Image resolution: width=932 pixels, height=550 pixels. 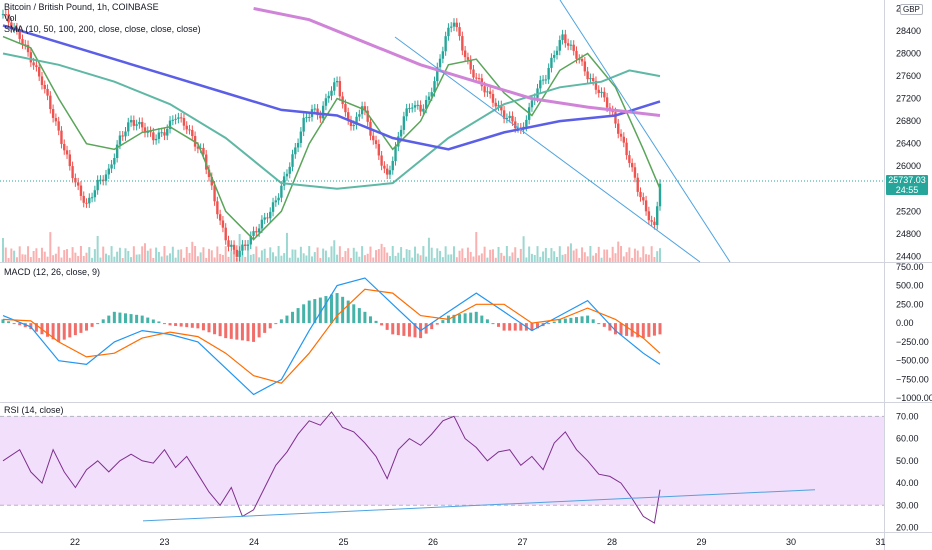 What do you see at coordinates (645, 131) in the screenshot?
I see `channel-trendline` at bounding box center [645, 131].